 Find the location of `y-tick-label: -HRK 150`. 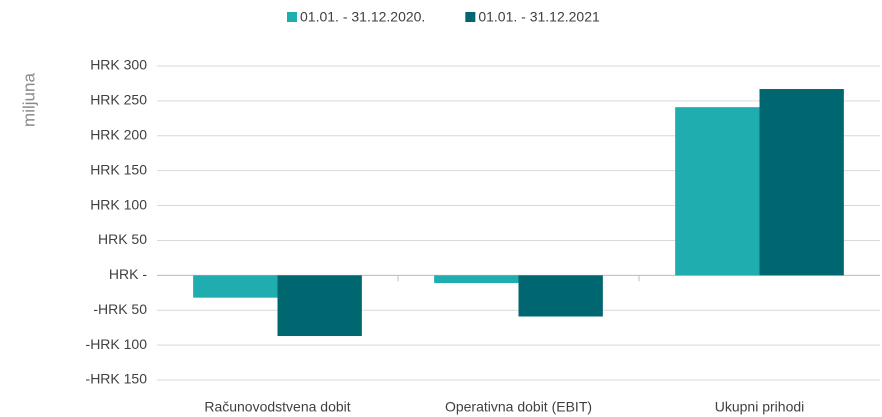

y-tick-label: -HRK 150 is located at coordinates (117, 379).